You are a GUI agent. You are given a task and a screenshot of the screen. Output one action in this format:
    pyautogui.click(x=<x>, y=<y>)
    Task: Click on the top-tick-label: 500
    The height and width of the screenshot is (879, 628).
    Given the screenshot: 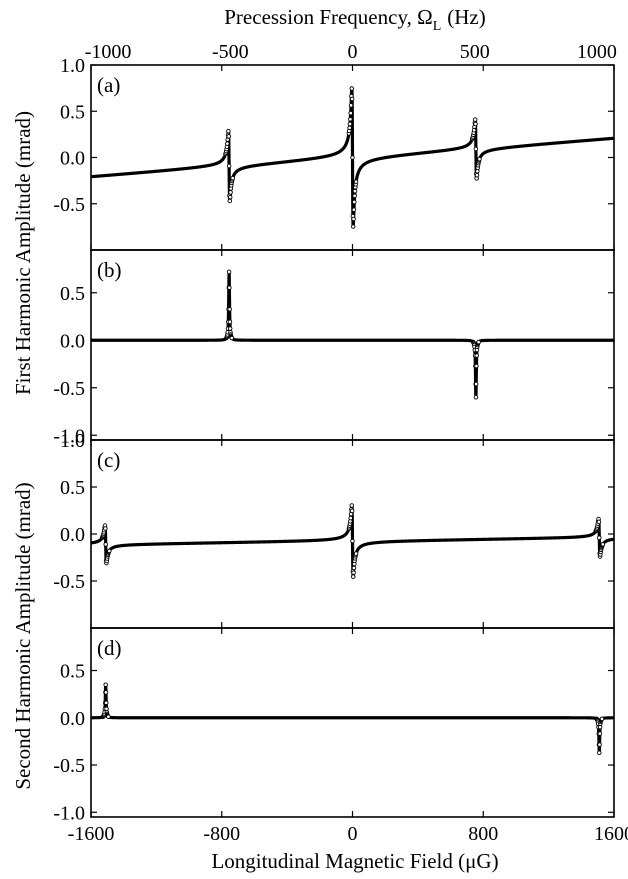 What is the action you would take?
    pyautogui.click(x=475, y=52)
    